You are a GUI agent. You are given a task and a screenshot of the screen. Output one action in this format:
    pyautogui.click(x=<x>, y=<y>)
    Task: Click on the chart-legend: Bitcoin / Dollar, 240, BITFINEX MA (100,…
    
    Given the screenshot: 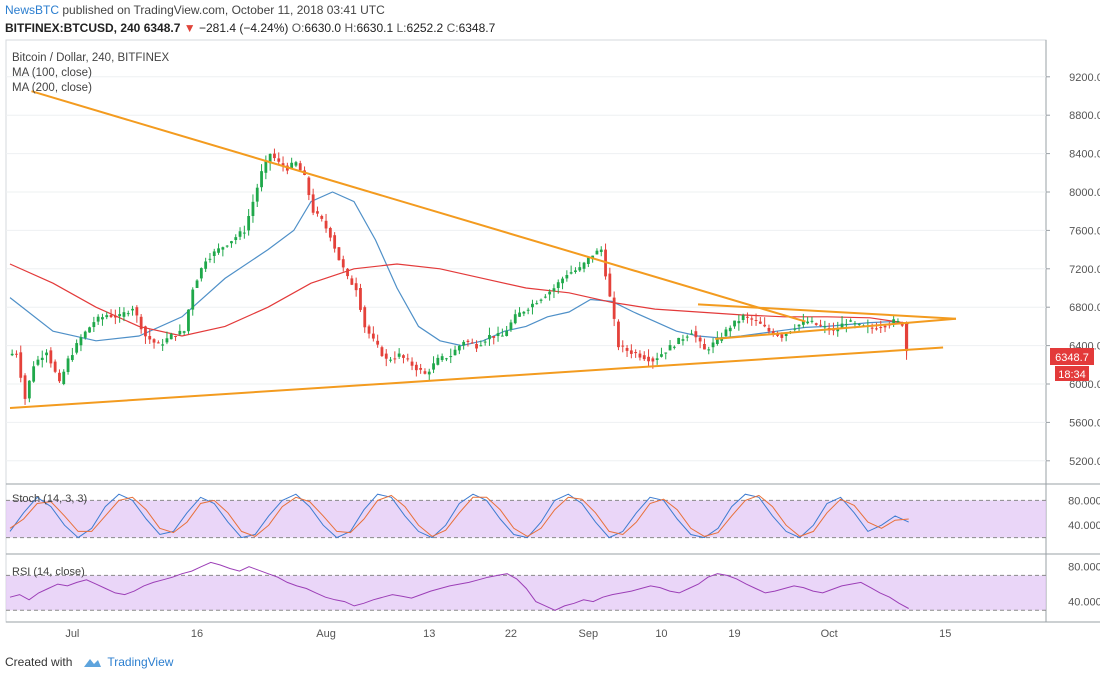 What is the action you would take?
    pyautogui.click(x=90, y=73)
    